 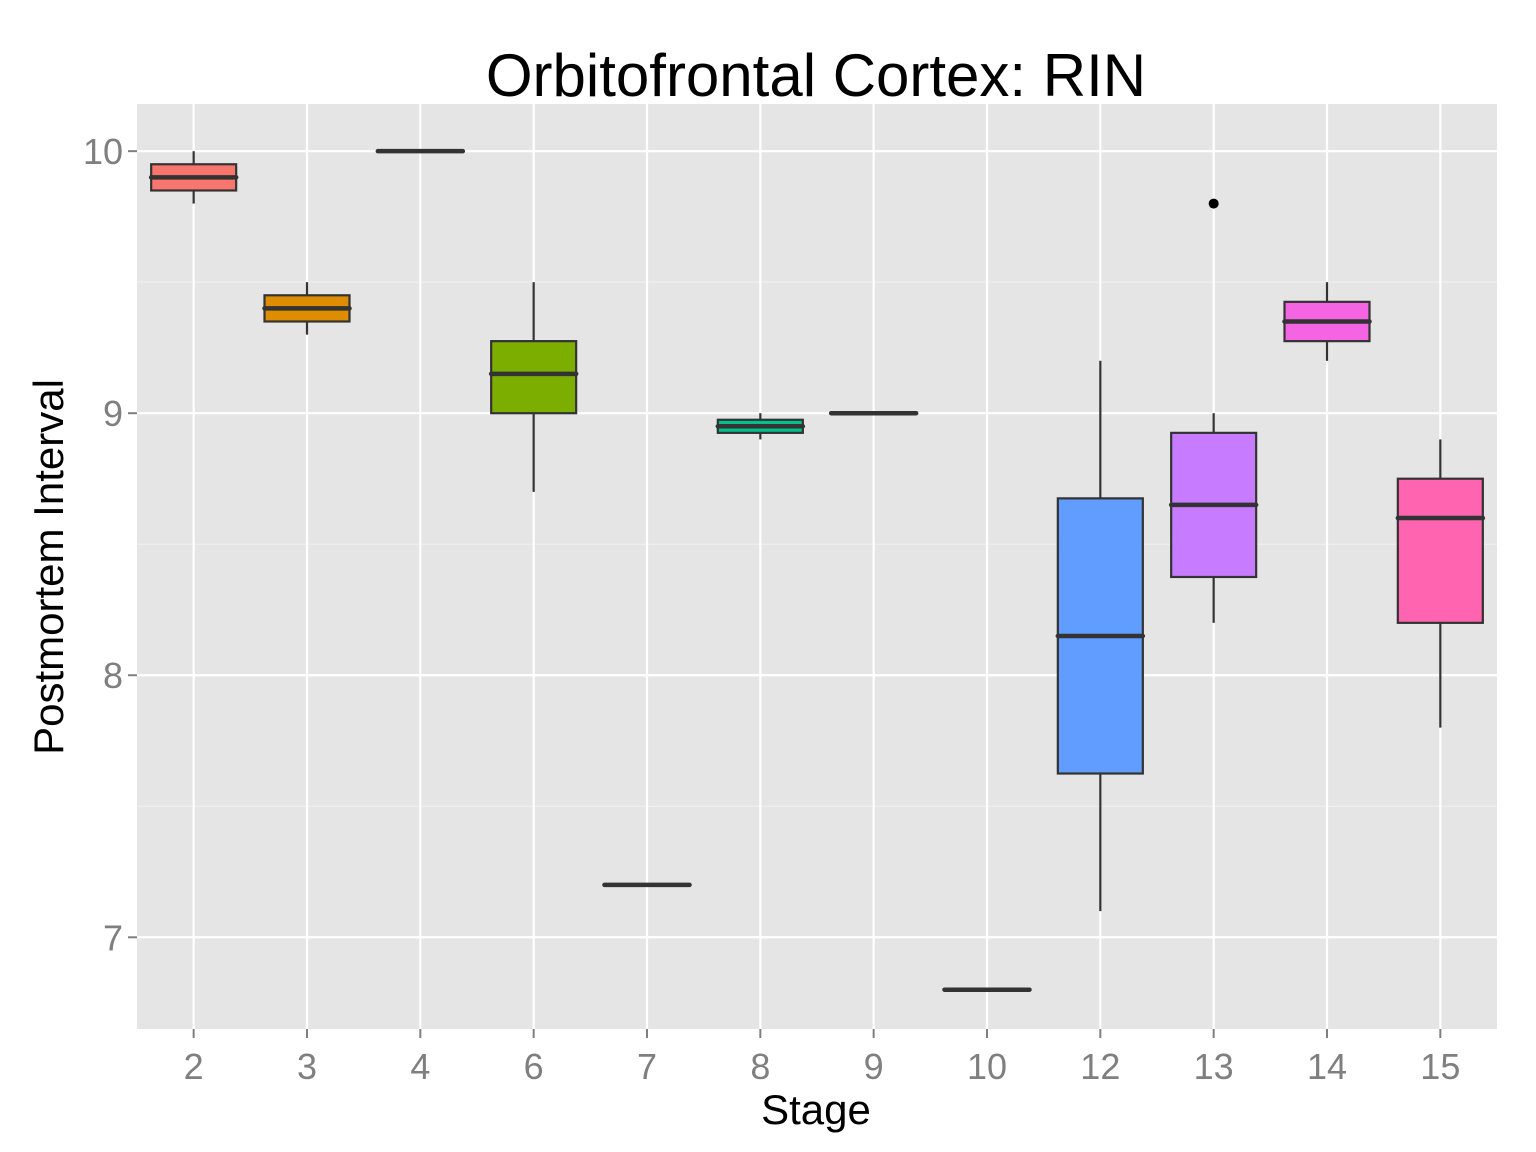 I want to click on x-tick-label: 2, so click(x=194, y=1066).